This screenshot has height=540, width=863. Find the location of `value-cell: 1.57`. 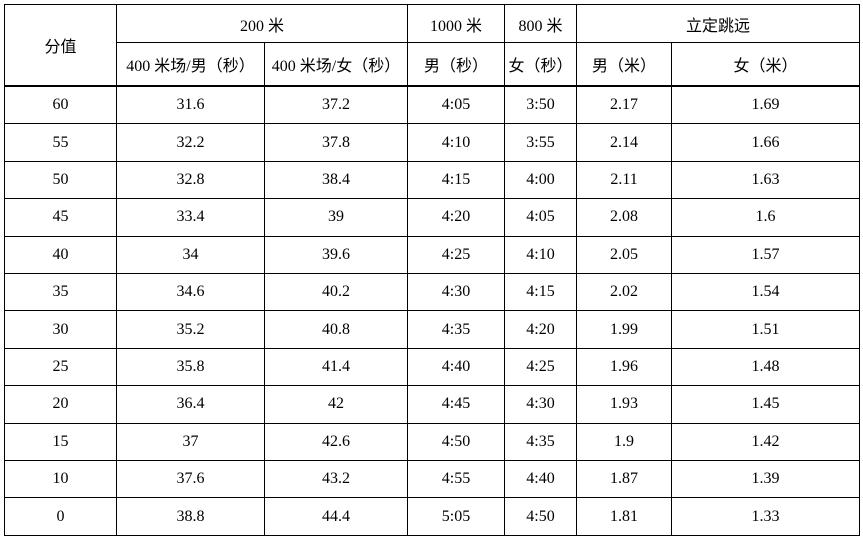

value-cell: 1.57 is located at coordinates (766, 255).